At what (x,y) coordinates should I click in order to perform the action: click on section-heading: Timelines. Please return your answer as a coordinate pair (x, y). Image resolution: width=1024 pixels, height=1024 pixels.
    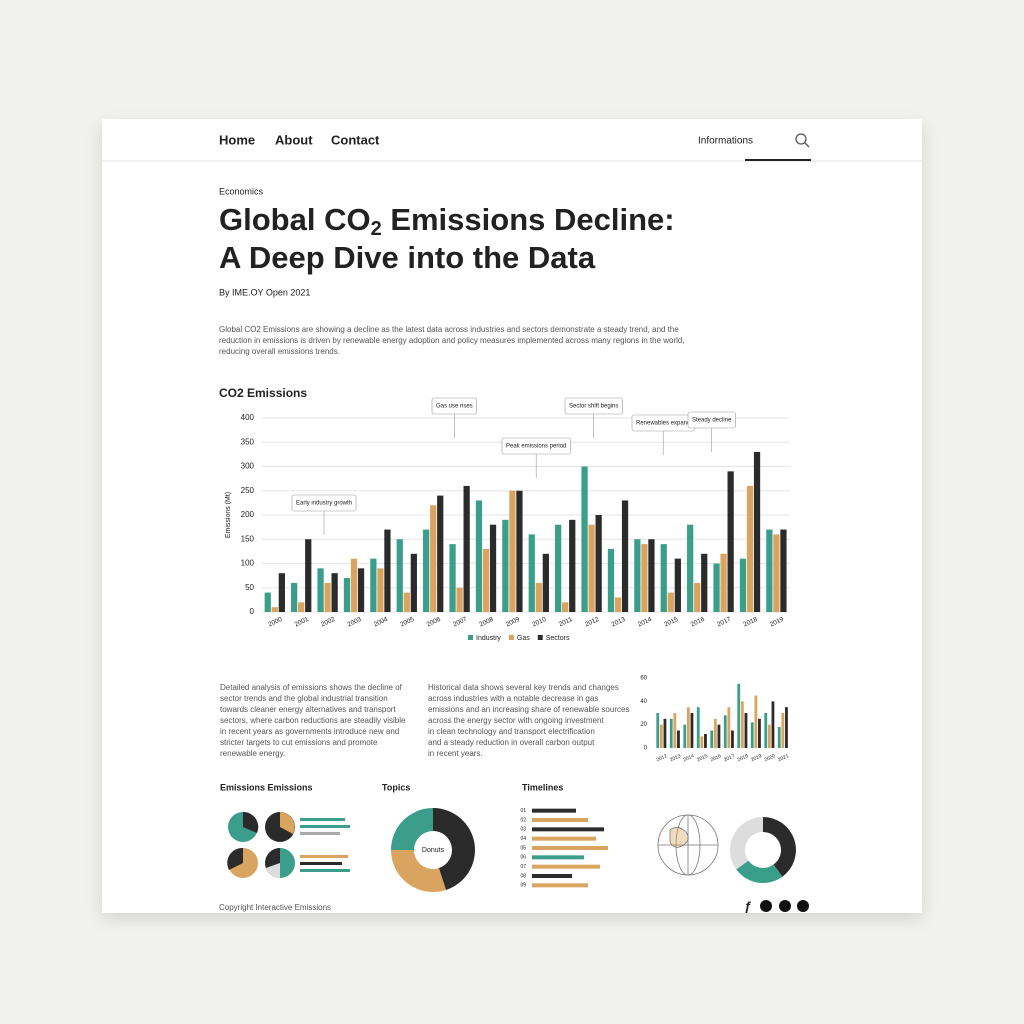
    Looking at the image, I should click on (542, 787).